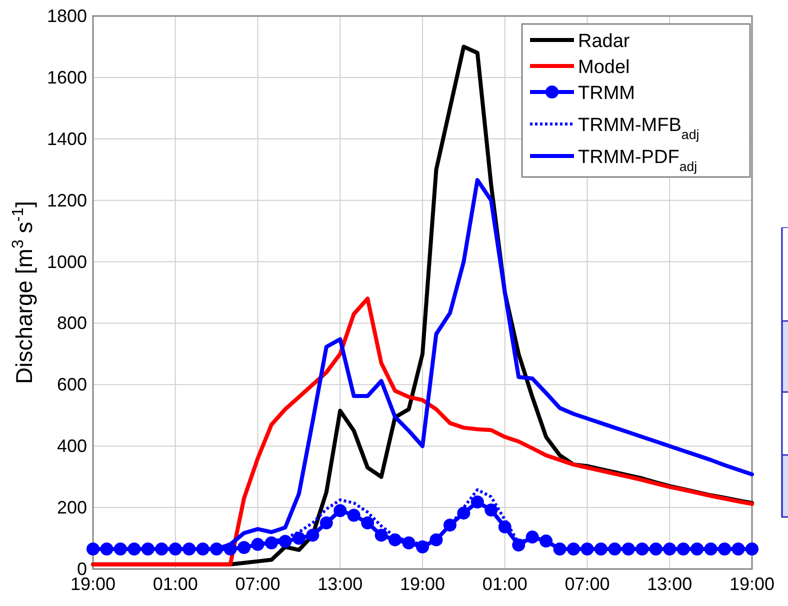 The image size is (788, 606). I want to click on y-tick-label: 1200, so click(66, 200).